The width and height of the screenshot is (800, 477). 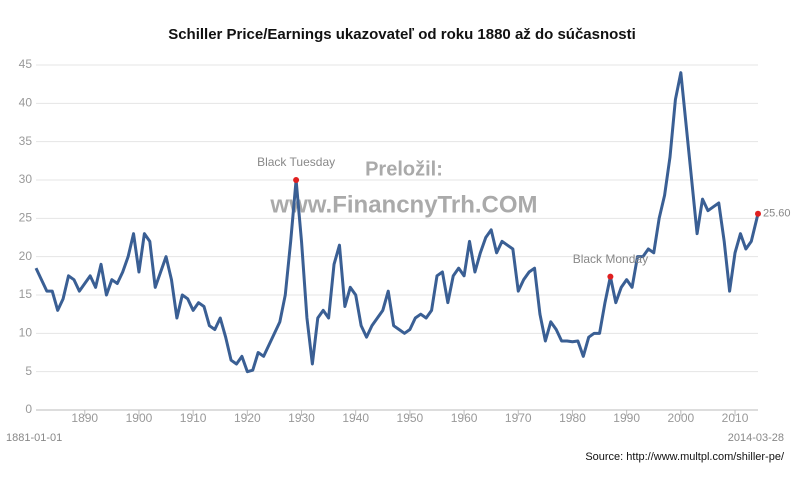 What do you see at coordinates (139, 418) in the screenshot?
I see `x-tick-label: 1900` at bounding box center [139, 418].